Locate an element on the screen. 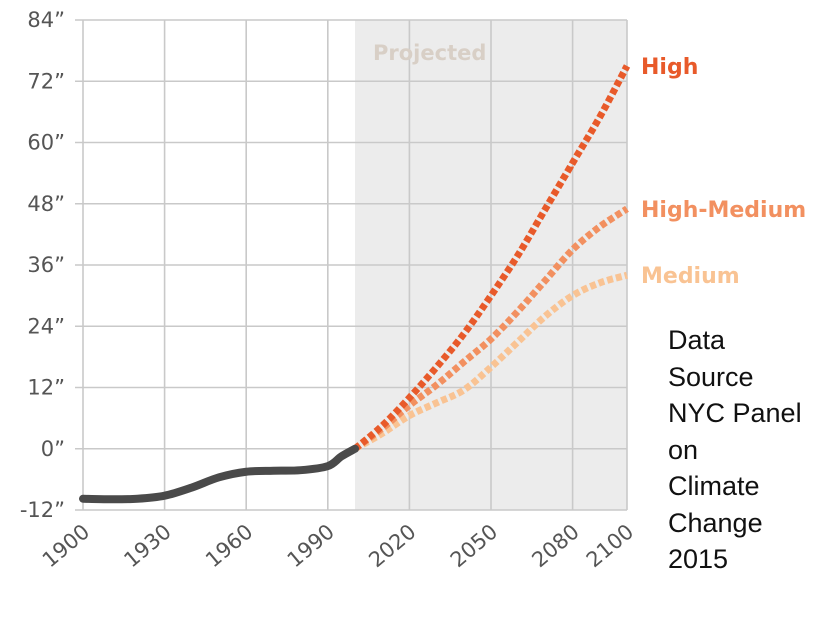  source-line: NYC Panel is located at coordinates (735, 413).